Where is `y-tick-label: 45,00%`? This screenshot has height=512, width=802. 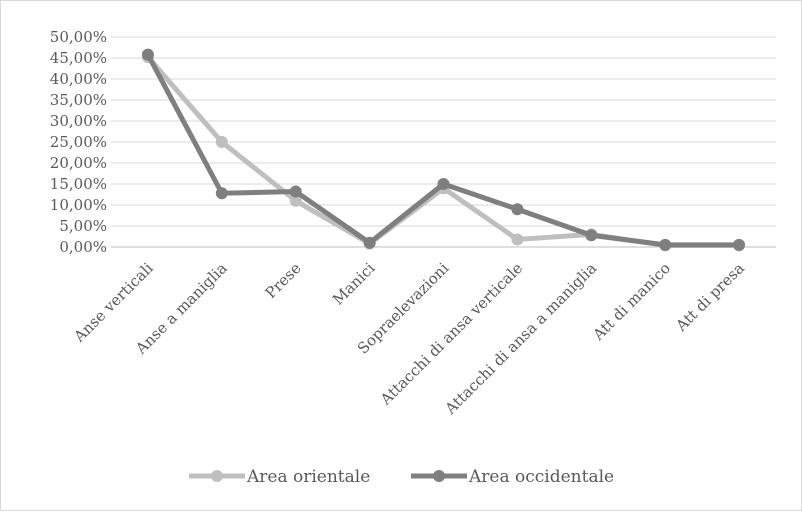 y-tick-label: 45,00% is located at coordinates (78, 58).